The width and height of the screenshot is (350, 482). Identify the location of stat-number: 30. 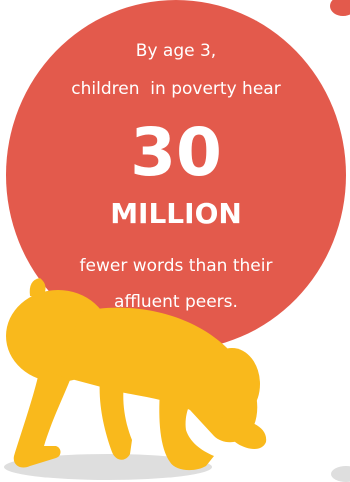
(176, 152).